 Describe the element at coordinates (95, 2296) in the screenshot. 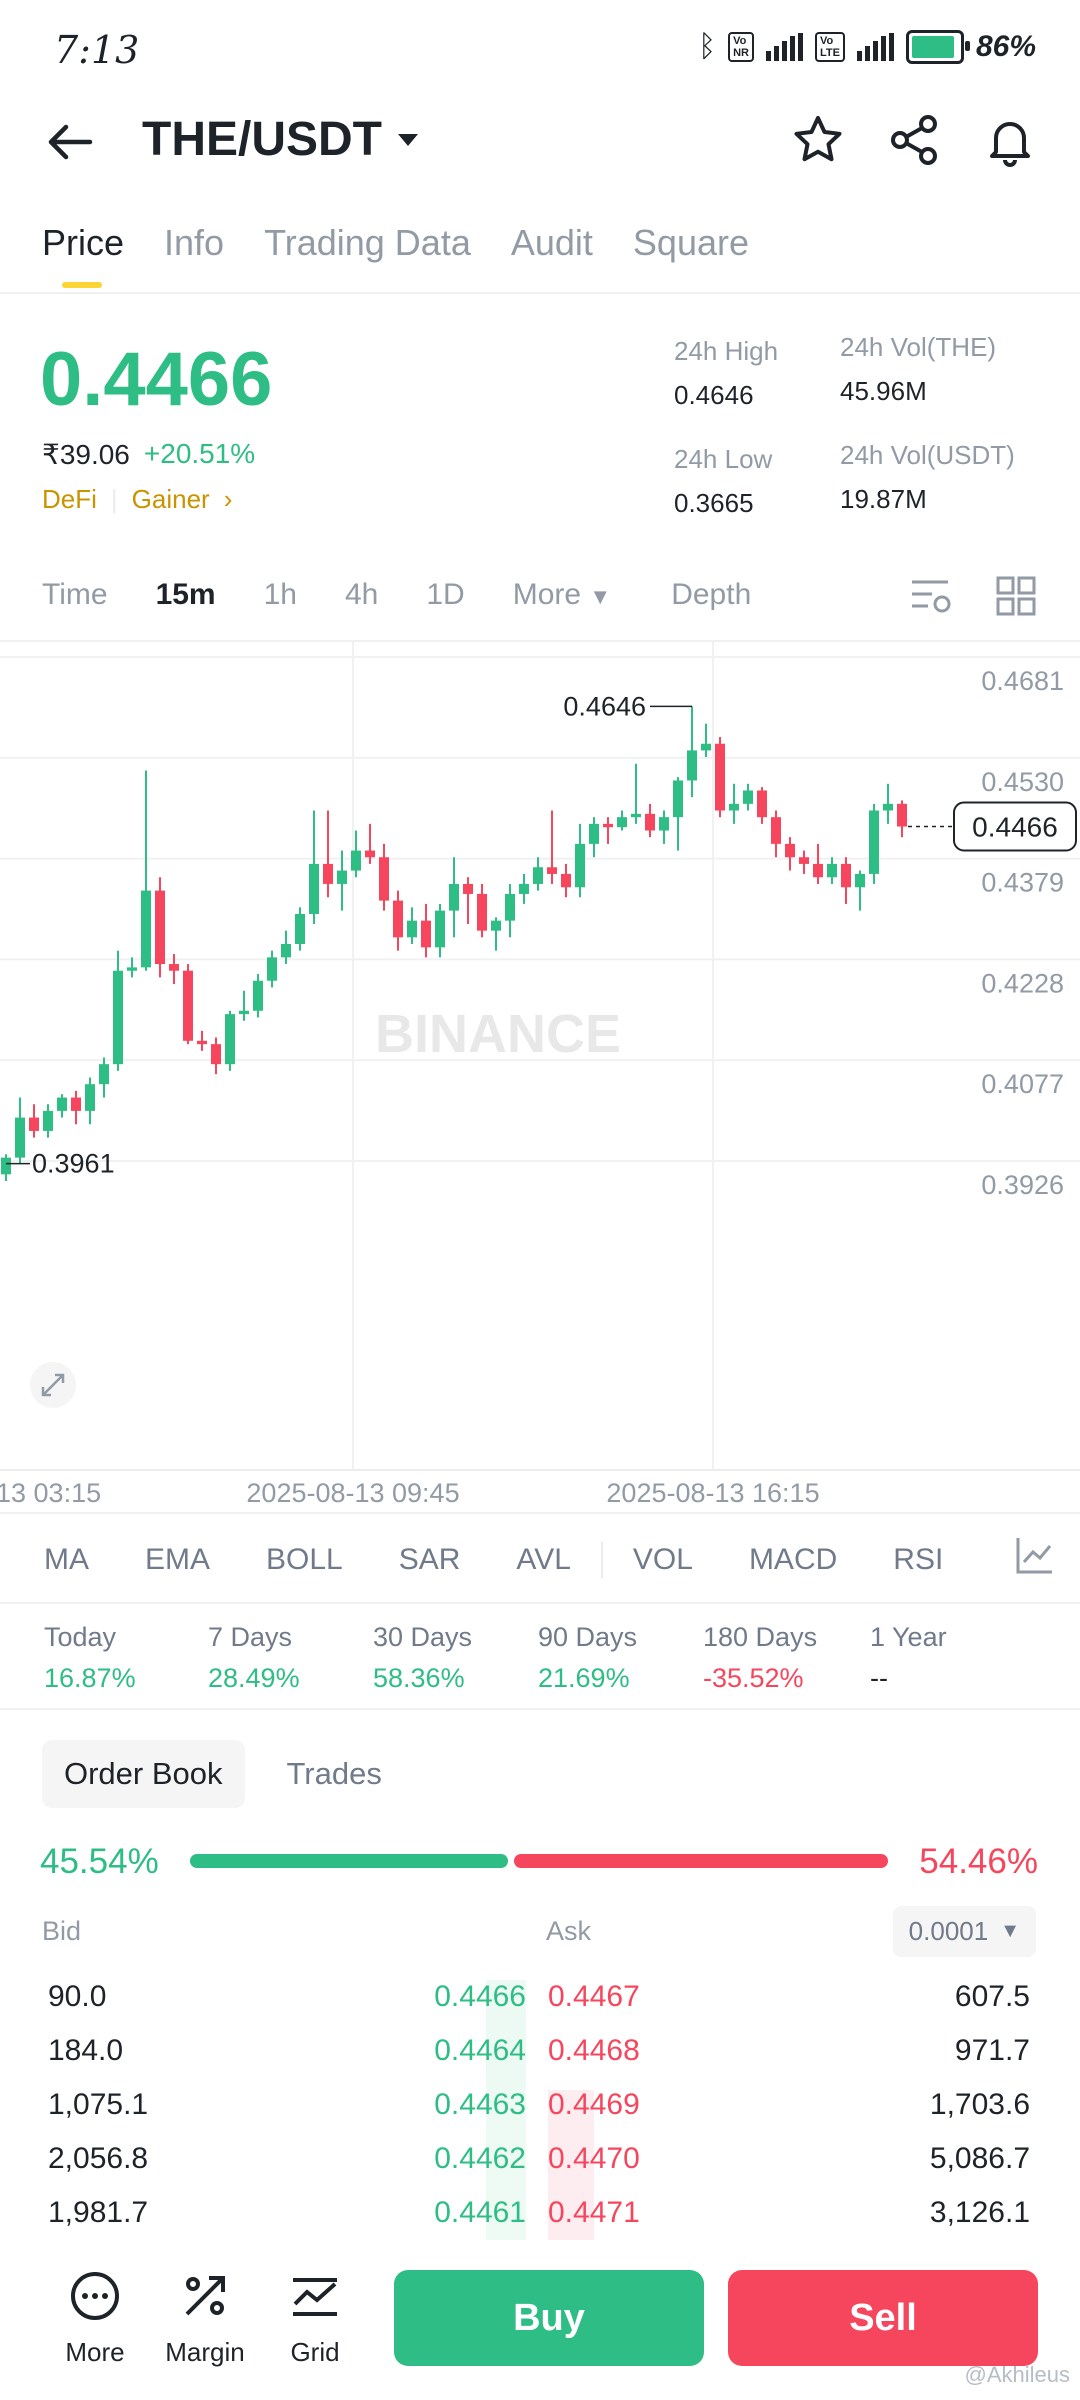

I see `more-dots-icon` at that location.